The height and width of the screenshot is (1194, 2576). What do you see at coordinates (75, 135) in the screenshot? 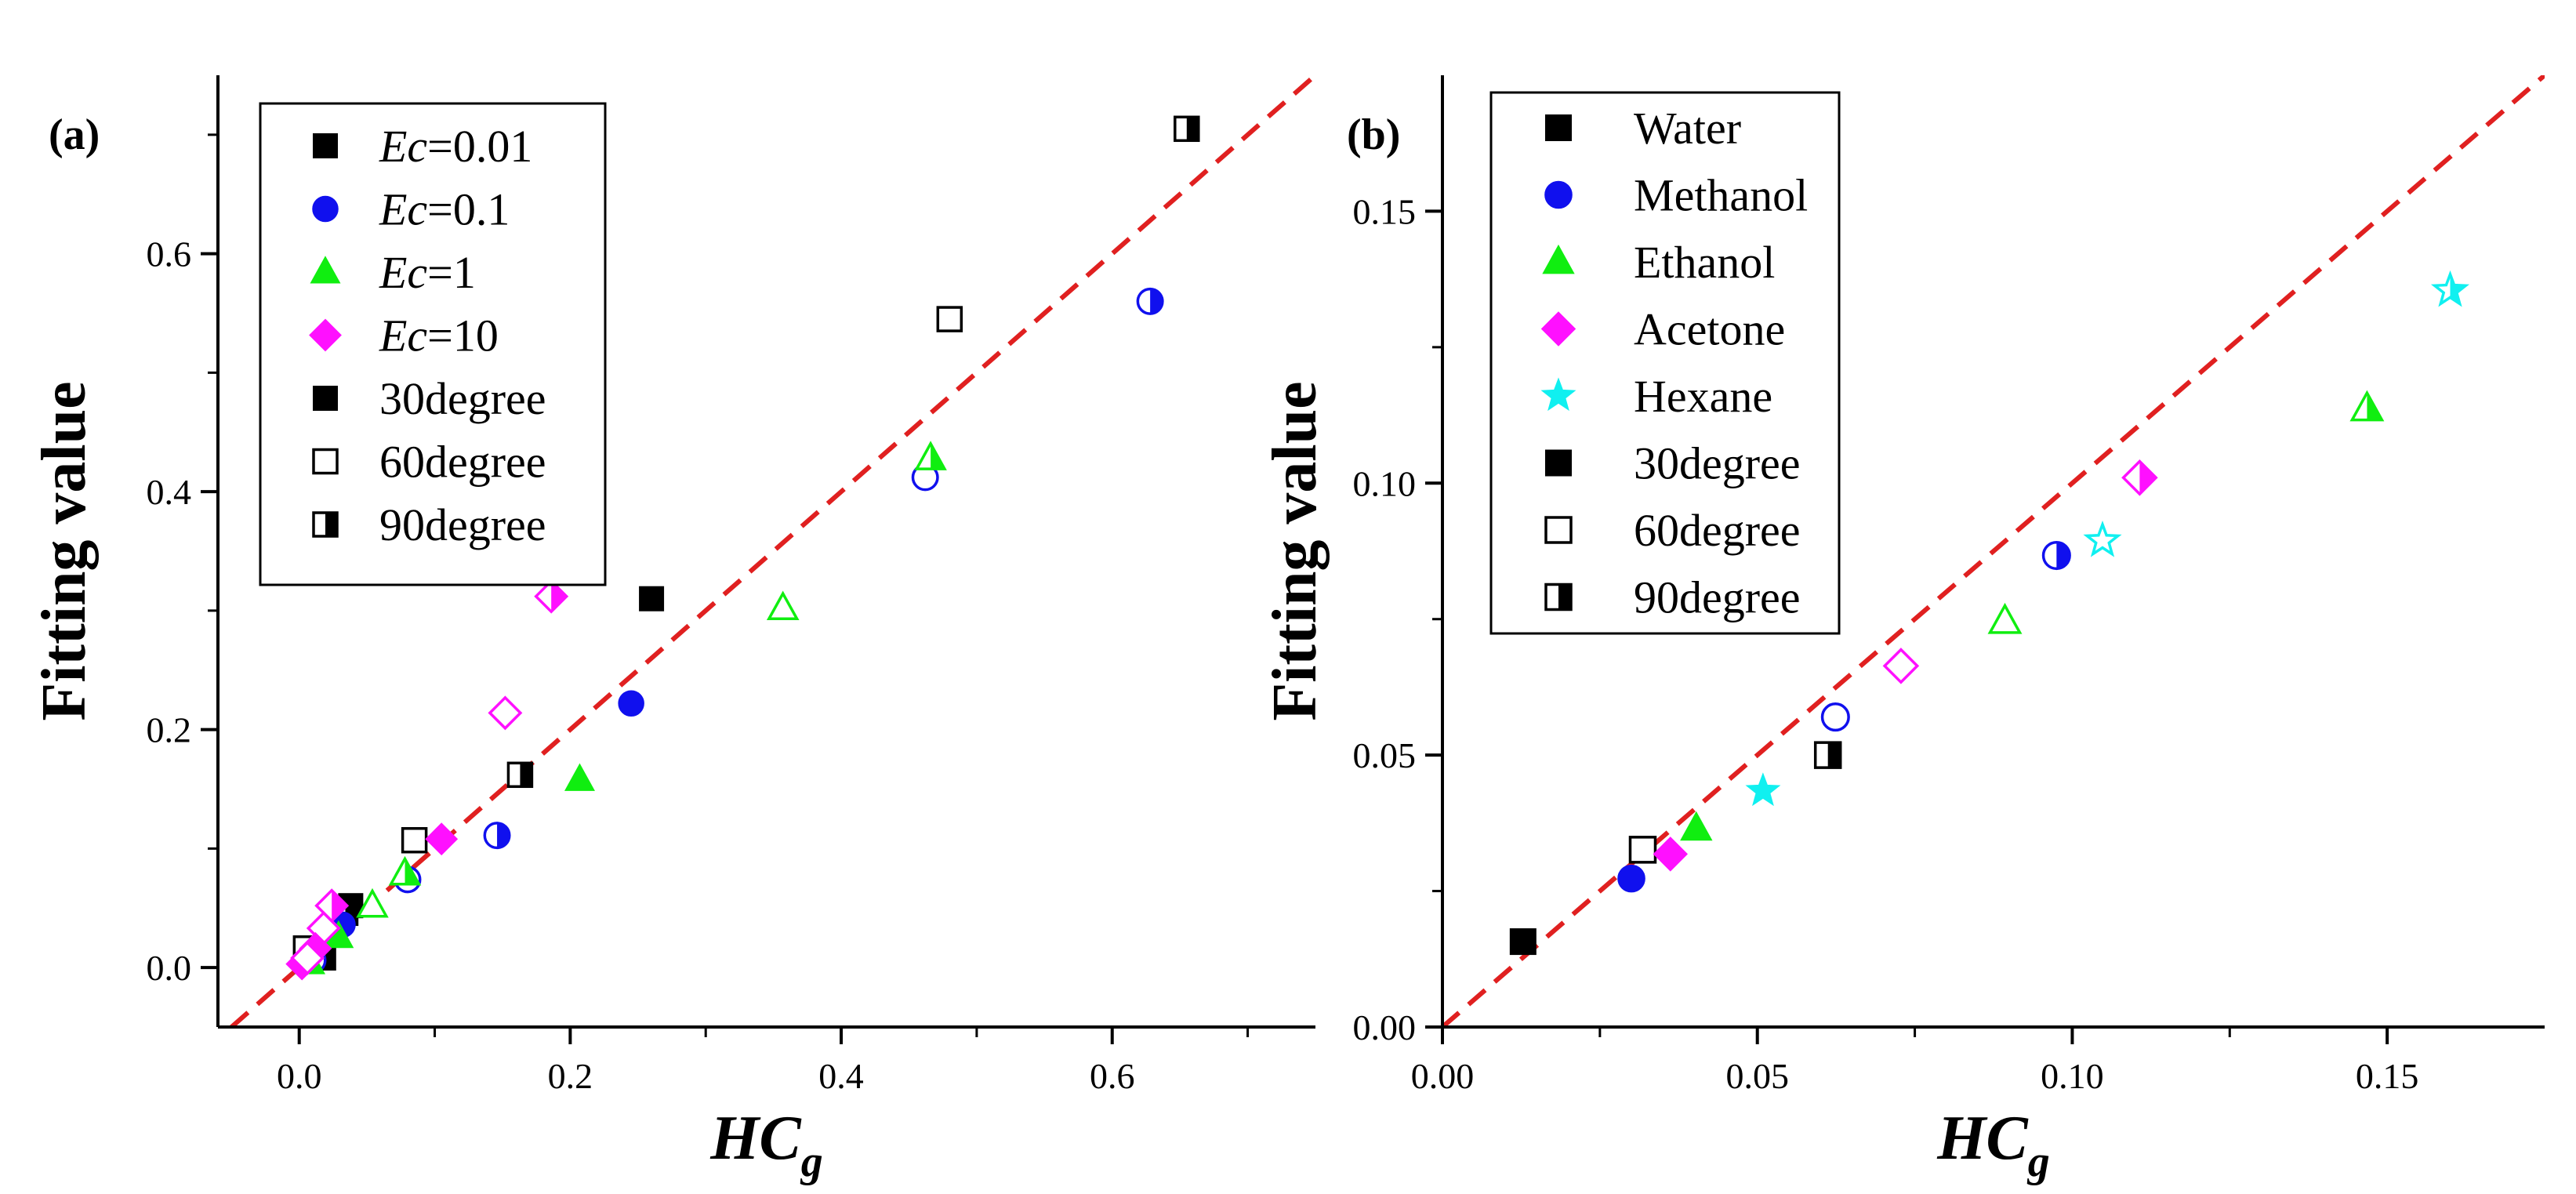
I see `panel-a-label: (a)` at bounding box center [75, 135].